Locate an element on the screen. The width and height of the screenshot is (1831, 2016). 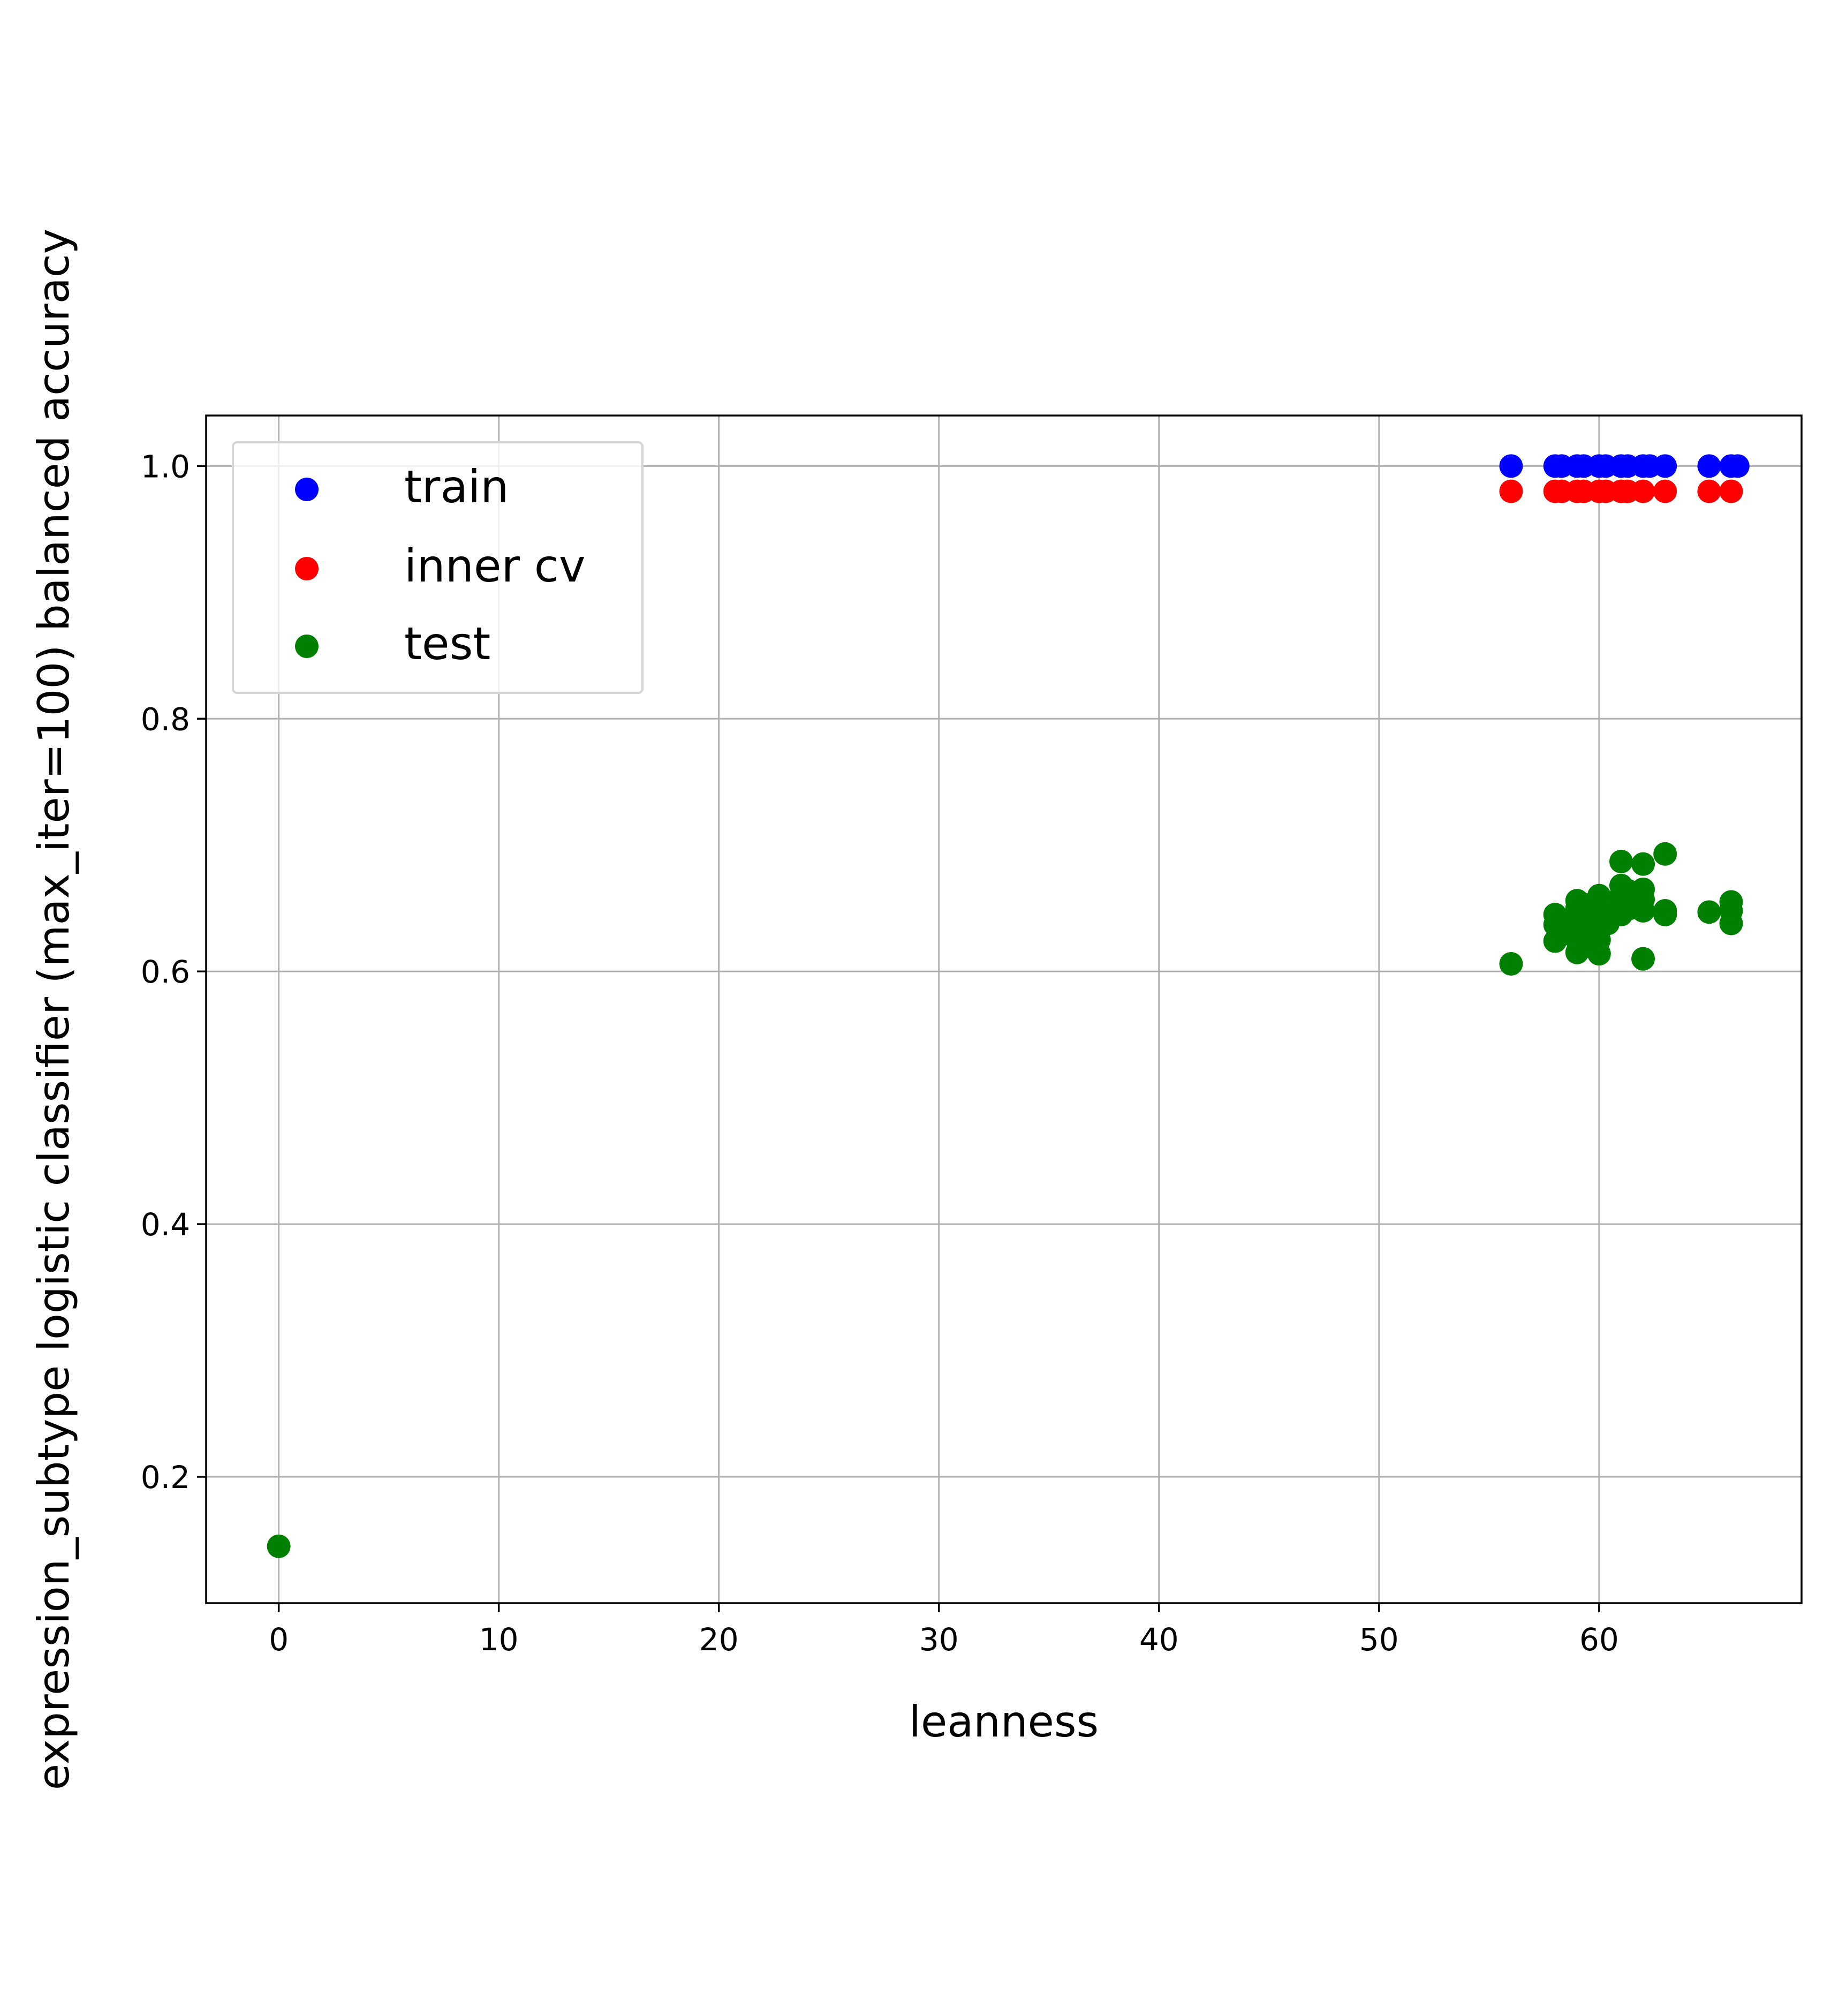
legend-label-inner-cv: inner cv is located at coordinates (495, 566).